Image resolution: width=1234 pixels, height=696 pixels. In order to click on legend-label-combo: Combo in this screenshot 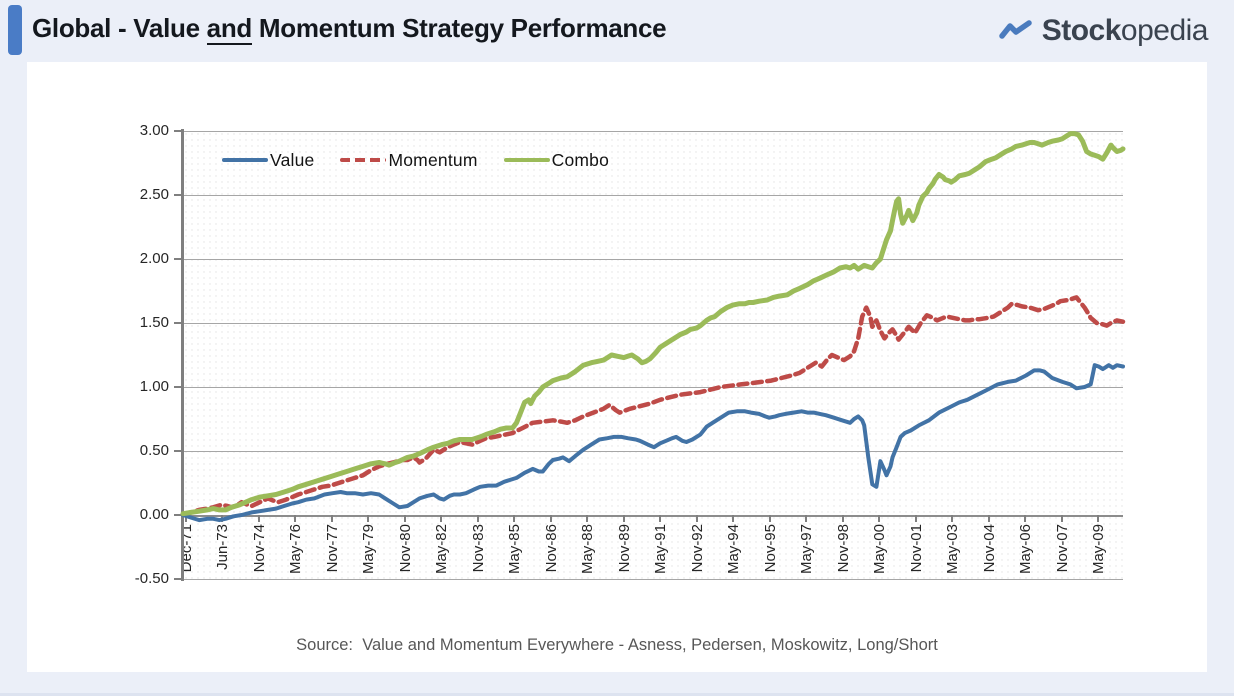, I will do `click(580, 159)`.